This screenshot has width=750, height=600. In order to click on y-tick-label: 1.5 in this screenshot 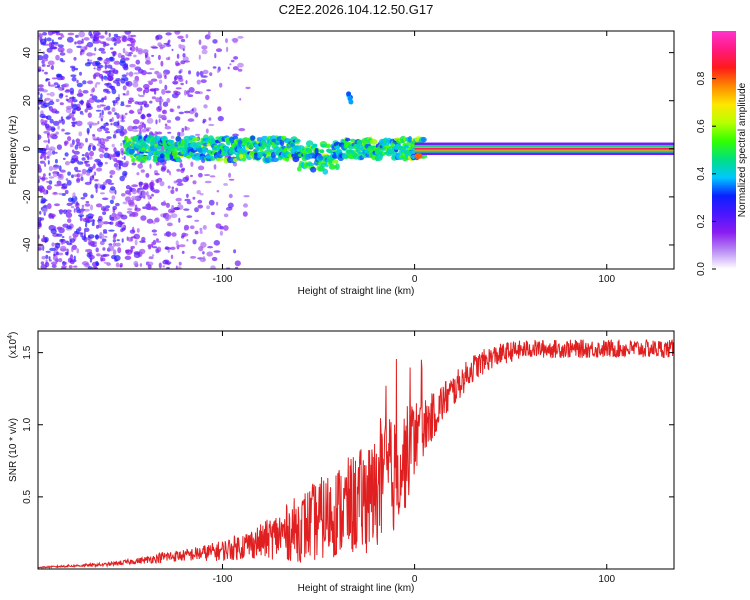, I will do `click(27, 352)`.